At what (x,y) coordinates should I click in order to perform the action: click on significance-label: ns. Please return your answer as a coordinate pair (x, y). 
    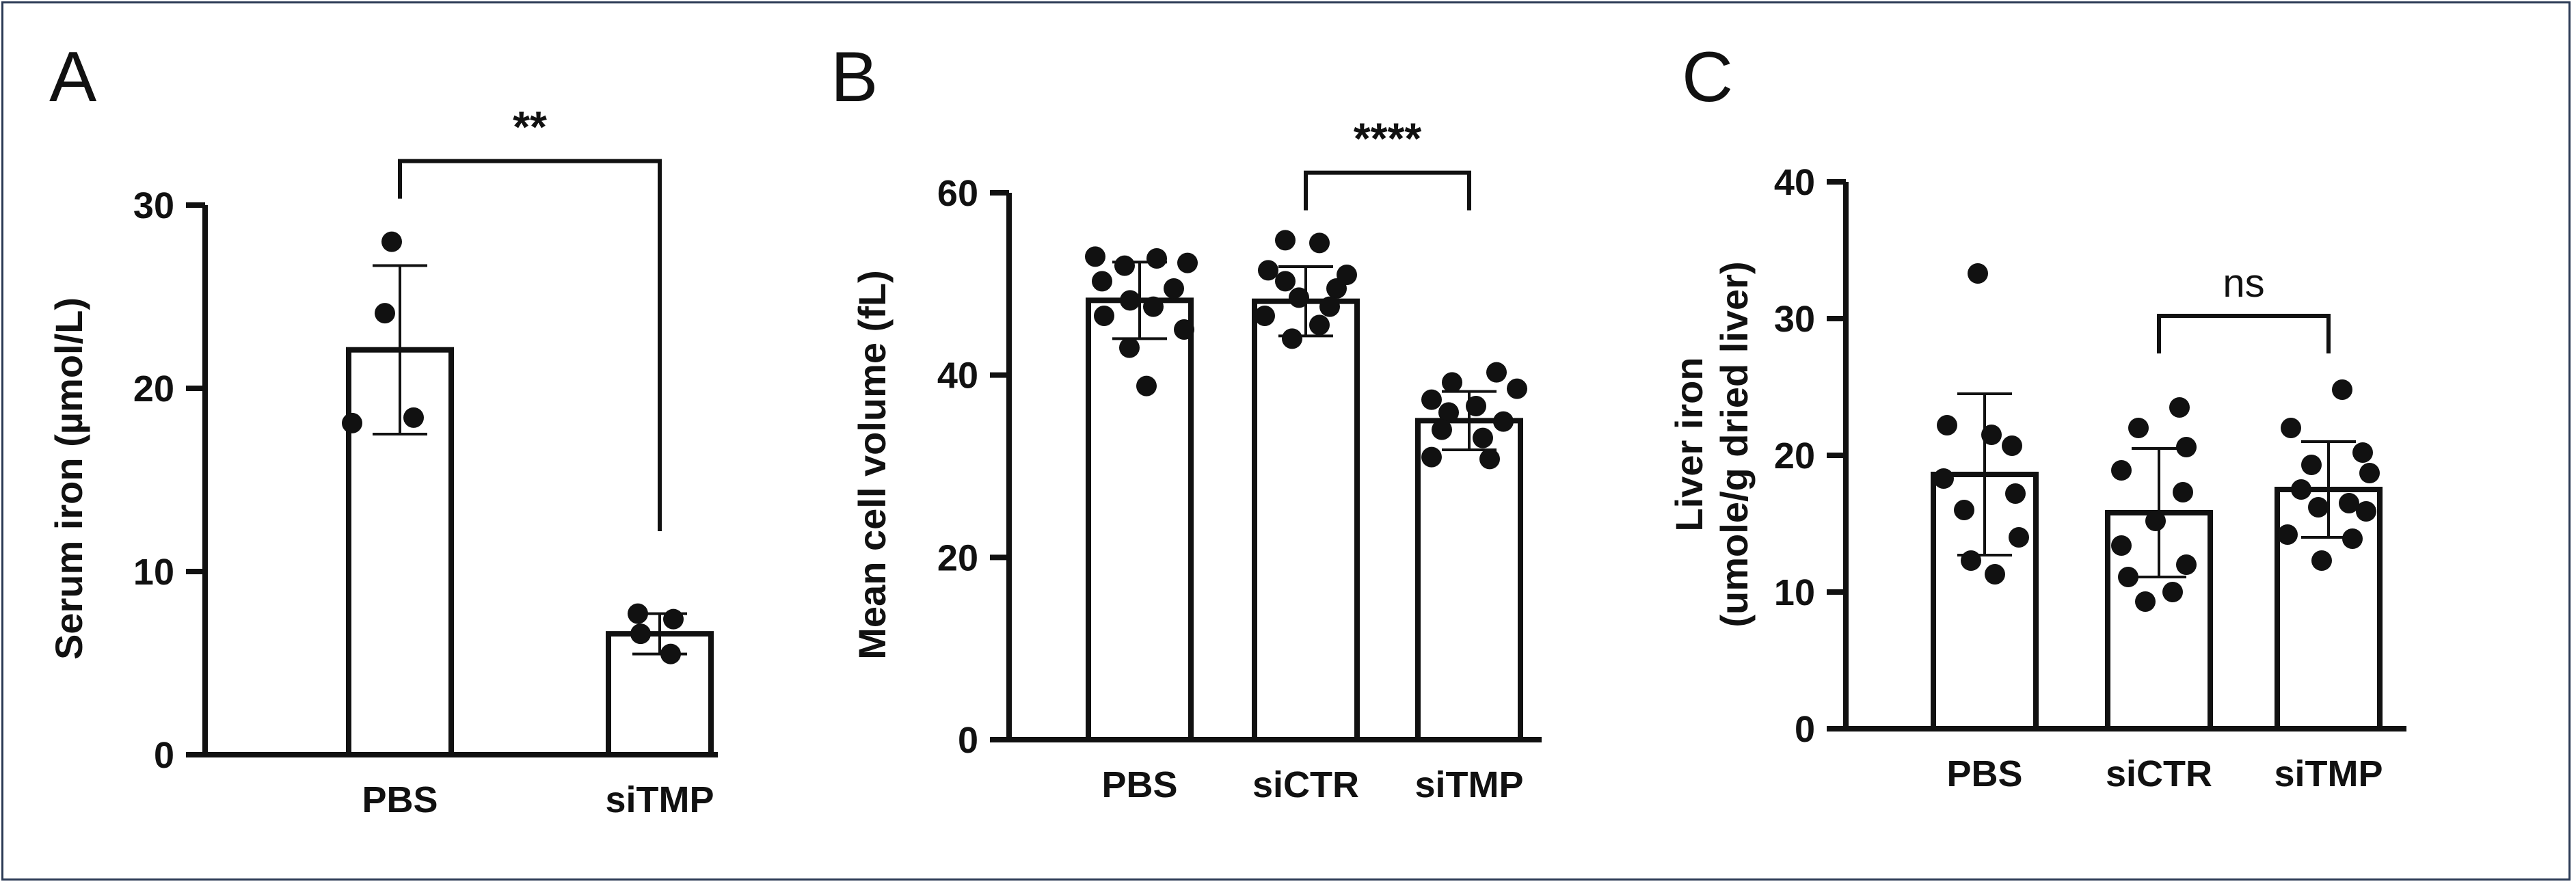
    Looking at the image, I should click on (2243, 283).